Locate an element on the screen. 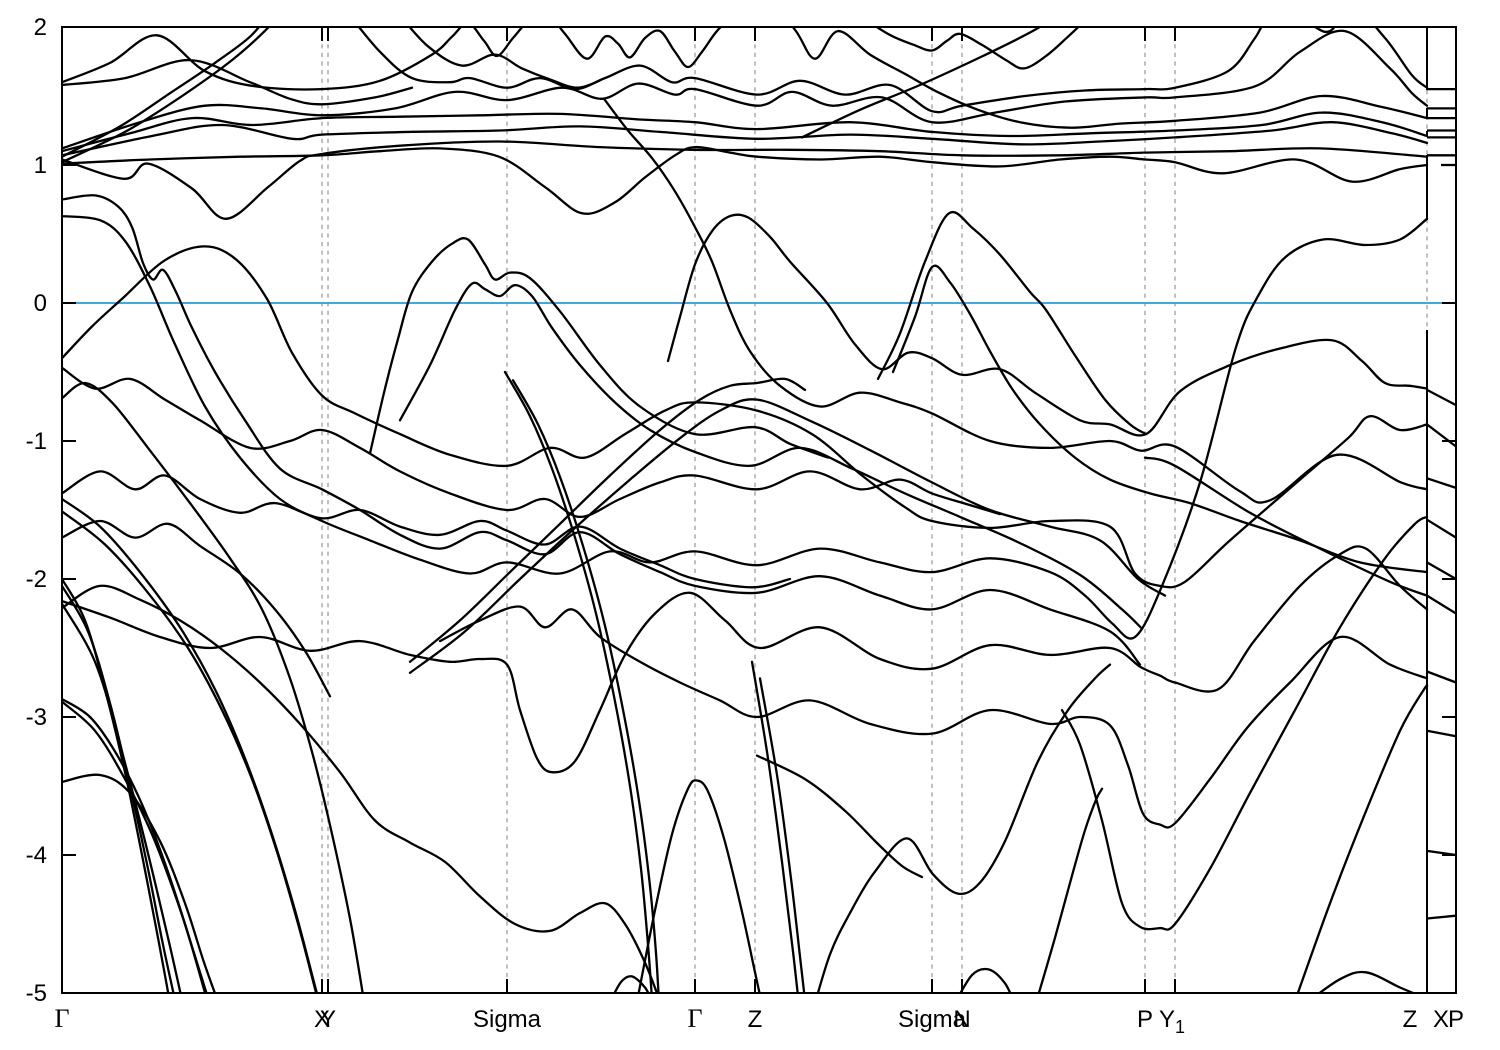 The image size is (1500, 1050). svg-text: -1 is located at coordinates (36, 441).